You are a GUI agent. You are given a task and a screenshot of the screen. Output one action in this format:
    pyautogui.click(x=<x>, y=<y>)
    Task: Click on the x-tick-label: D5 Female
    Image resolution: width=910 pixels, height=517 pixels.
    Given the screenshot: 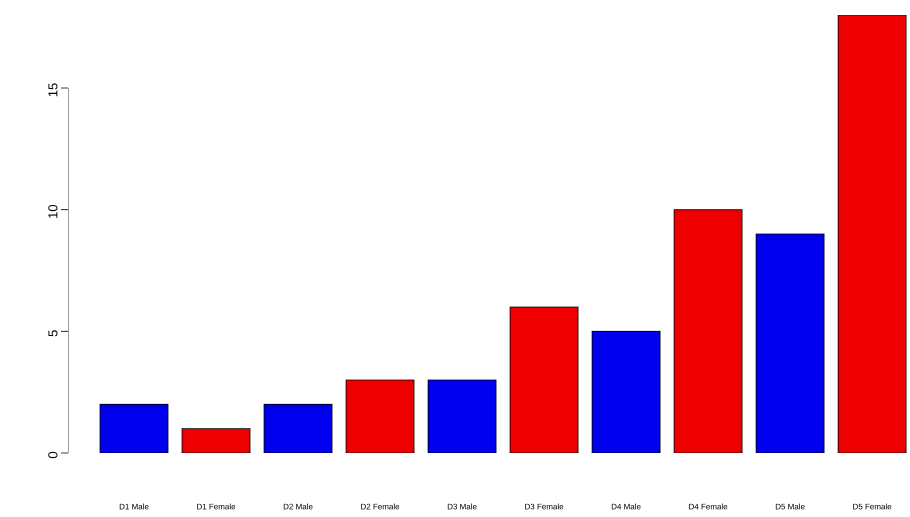 What is the action you would take?
    pyautogui.click(x=872, y=507)
    